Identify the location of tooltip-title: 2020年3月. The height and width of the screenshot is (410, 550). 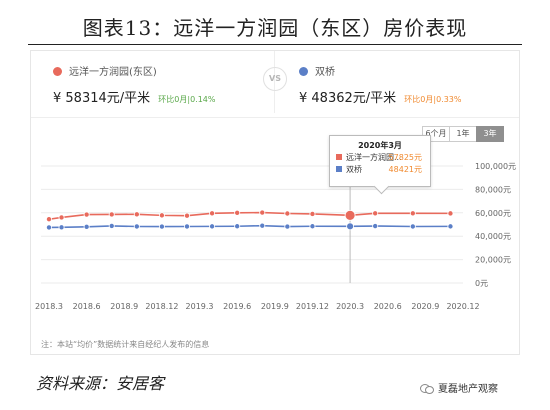
(380, 145).